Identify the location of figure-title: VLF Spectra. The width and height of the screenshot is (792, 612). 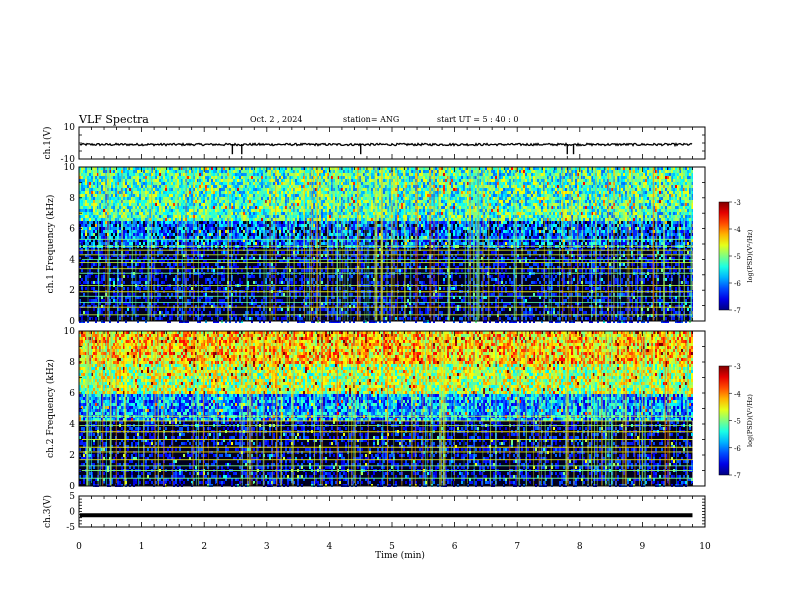
(114, 119).